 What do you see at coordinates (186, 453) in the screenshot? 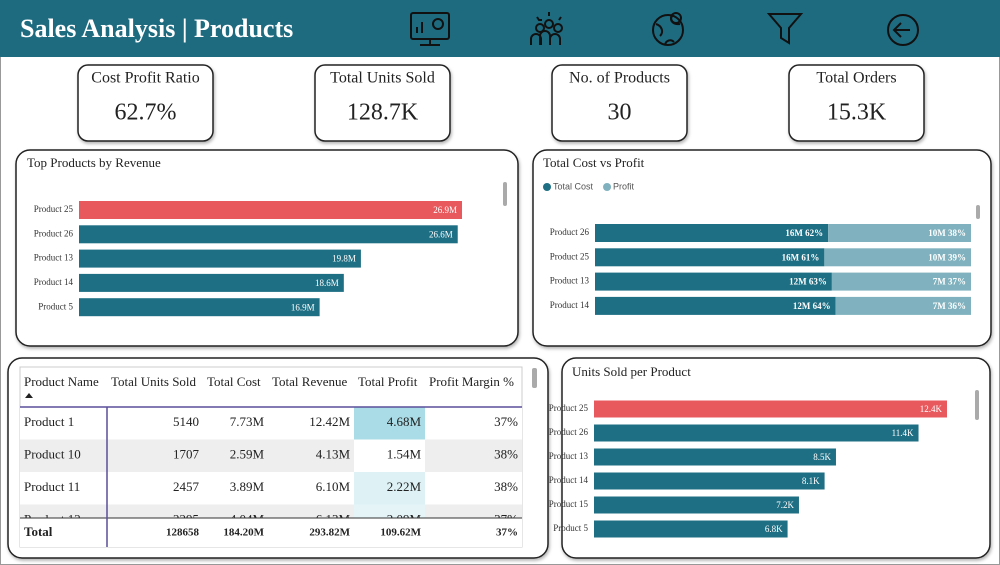
I see `table-cell: 1707` at bounding box center [186, 453].